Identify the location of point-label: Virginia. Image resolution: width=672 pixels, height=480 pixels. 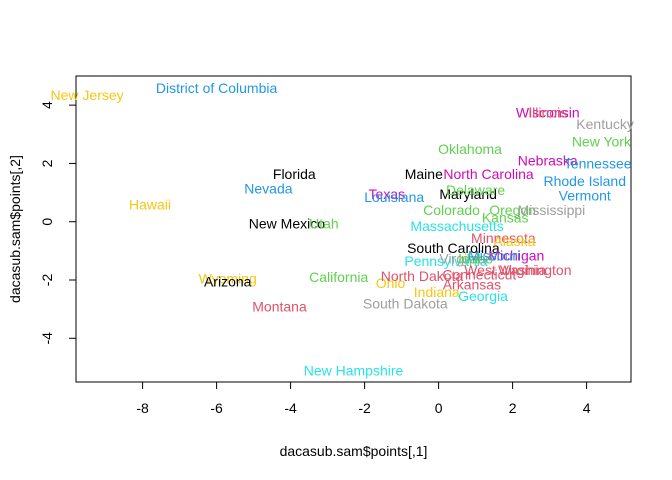
(462, 258).